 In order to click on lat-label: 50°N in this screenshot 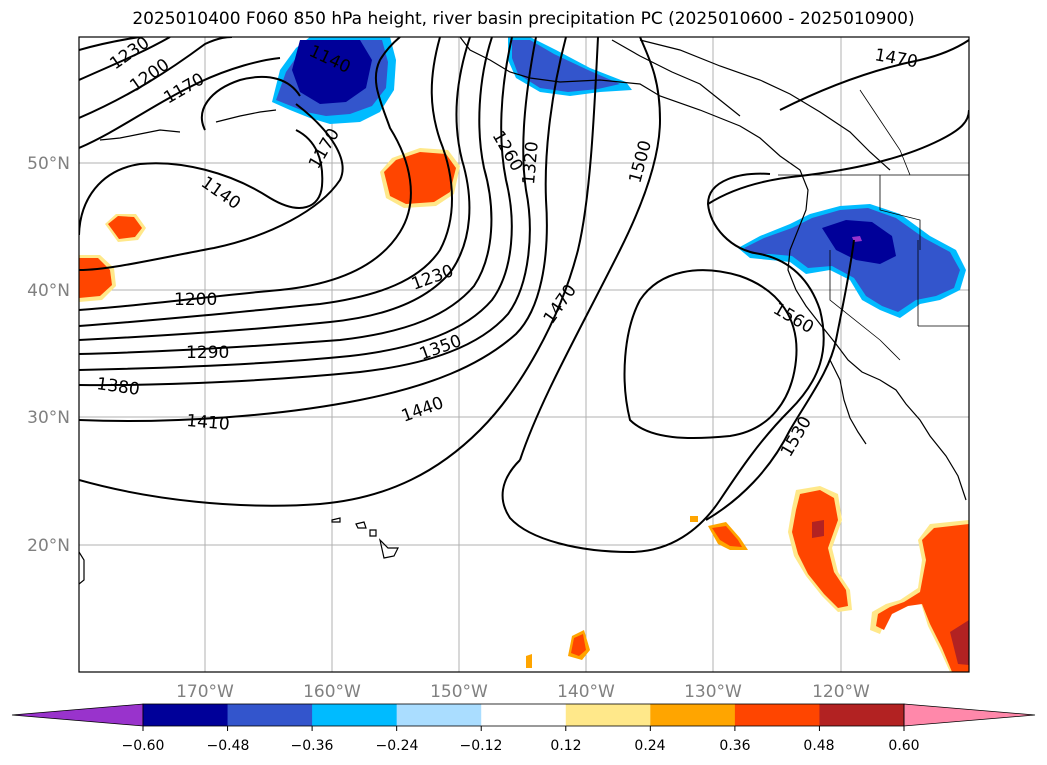, I will do `click(48, 164)`.